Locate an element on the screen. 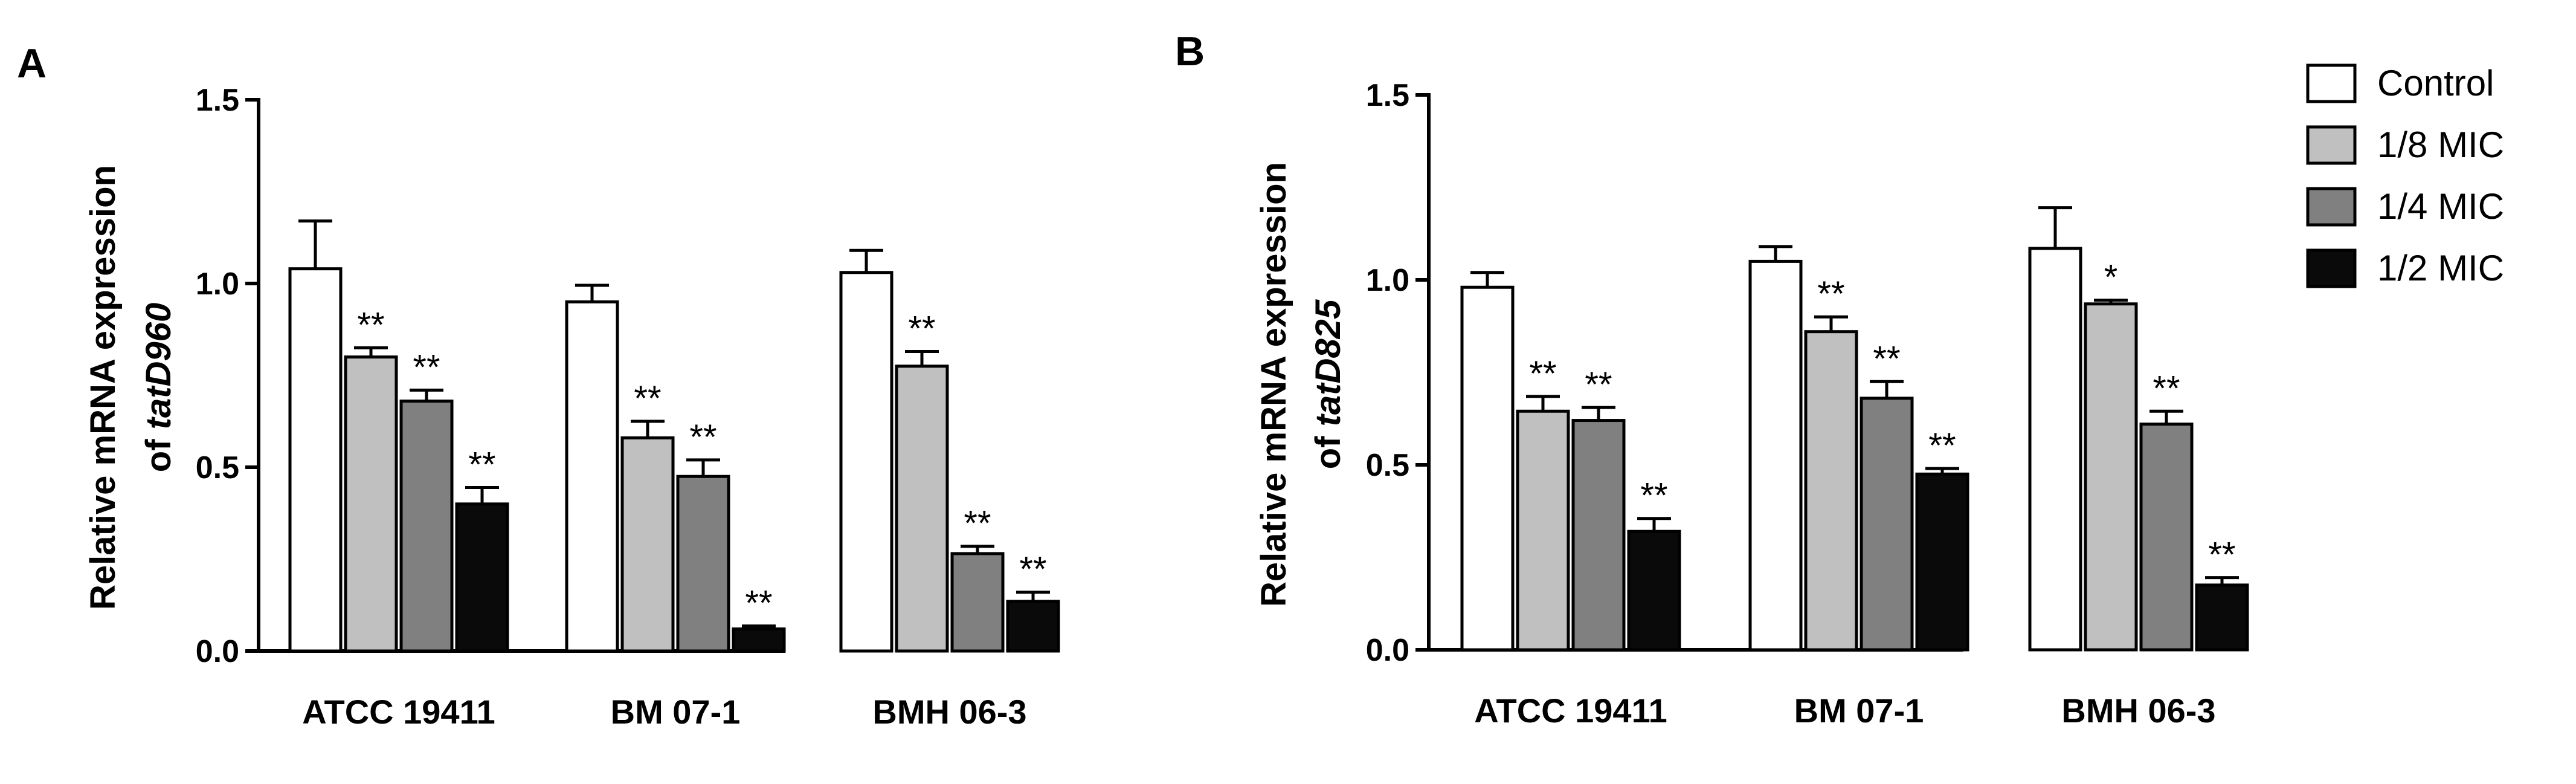 The width and height of the screenshot is (2576, 784). legend-label: 1/8 MIC is located at coordinates (2440, 145).